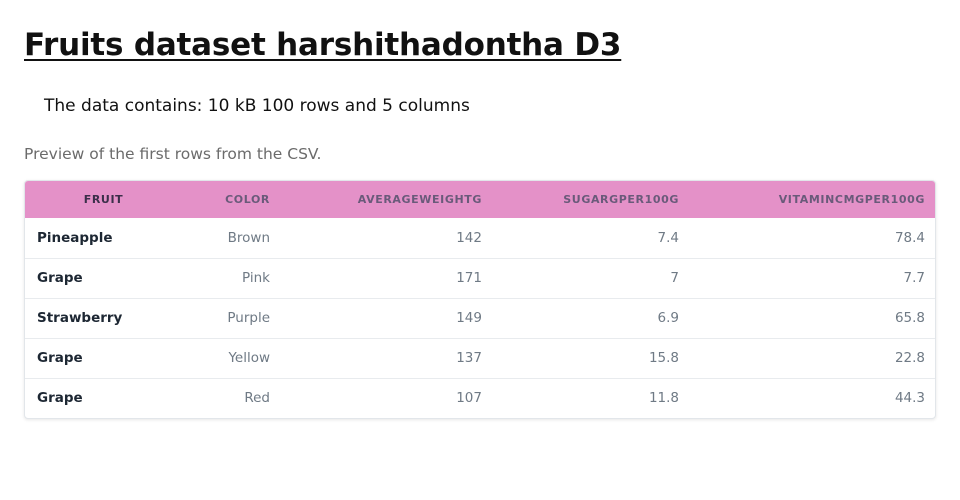  Describe the element at coordinates (419, 199) in the screenshot. I see `column-header-averageweightg: AVERAGEWEIGHTG` at that location.